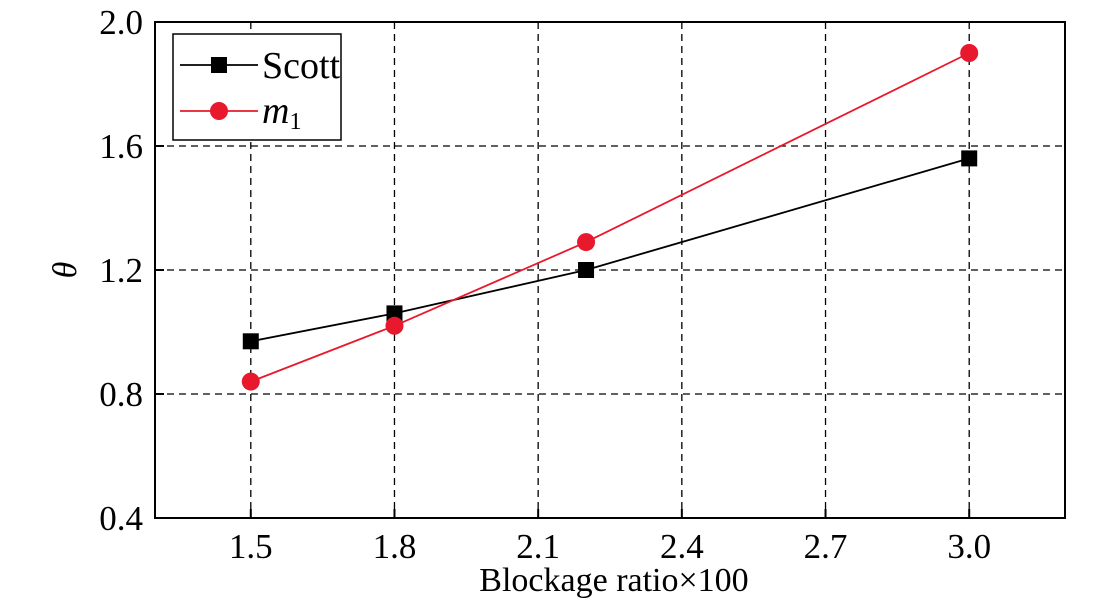  What do you see at coordinates (121, 394) in the screenshot?
I see `y-tick-label: 0.8` at bounding box center [121, 394].